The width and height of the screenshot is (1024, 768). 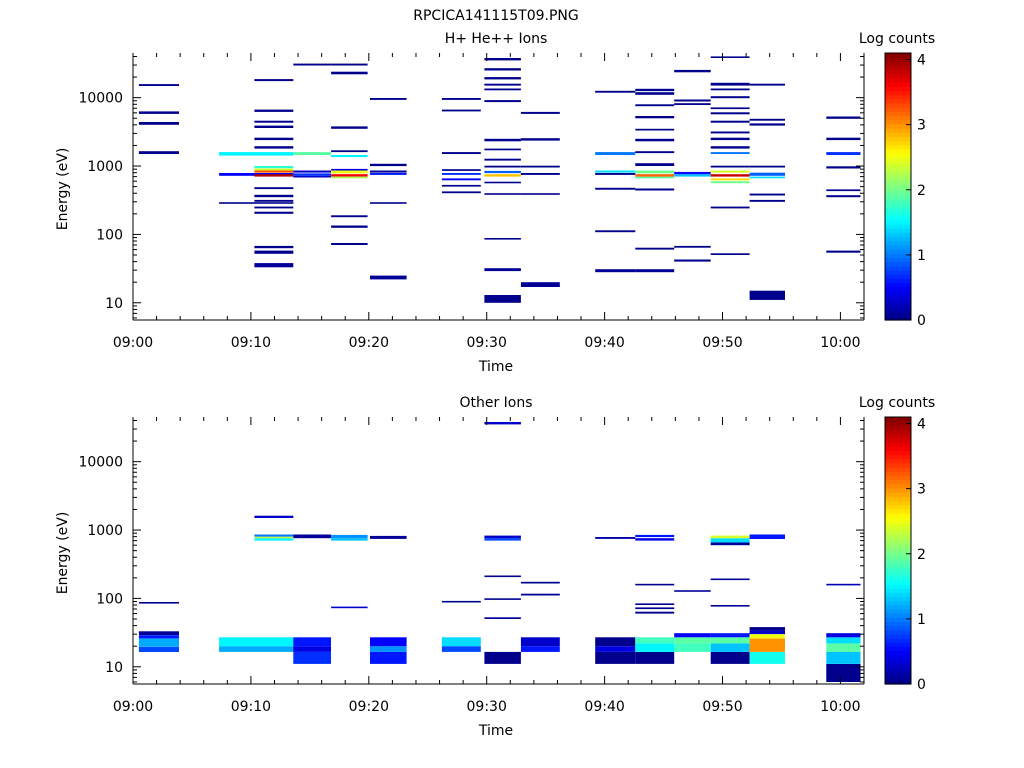 What do you see at coordinates (921, 425) in the screenshot?
I see `colorbar-tick-label: 4` at bounding box center [921, 425].